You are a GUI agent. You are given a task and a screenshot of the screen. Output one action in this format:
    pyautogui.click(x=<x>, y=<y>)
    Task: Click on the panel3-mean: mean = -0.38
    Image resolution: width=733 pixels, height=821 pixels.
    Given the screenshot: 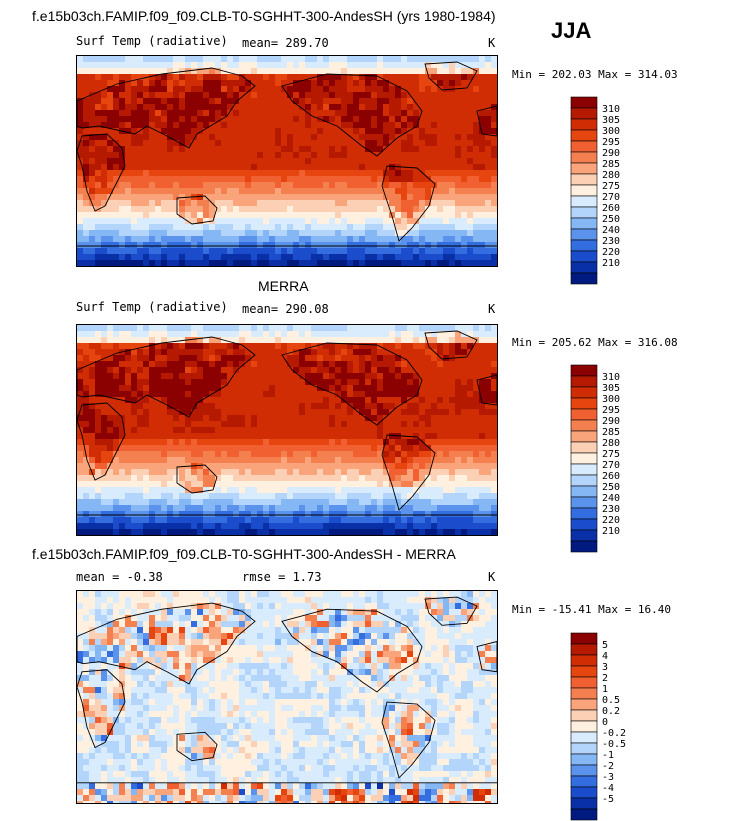 What is the action you would take?
    pyautogui.click(x=119, y=577)
    